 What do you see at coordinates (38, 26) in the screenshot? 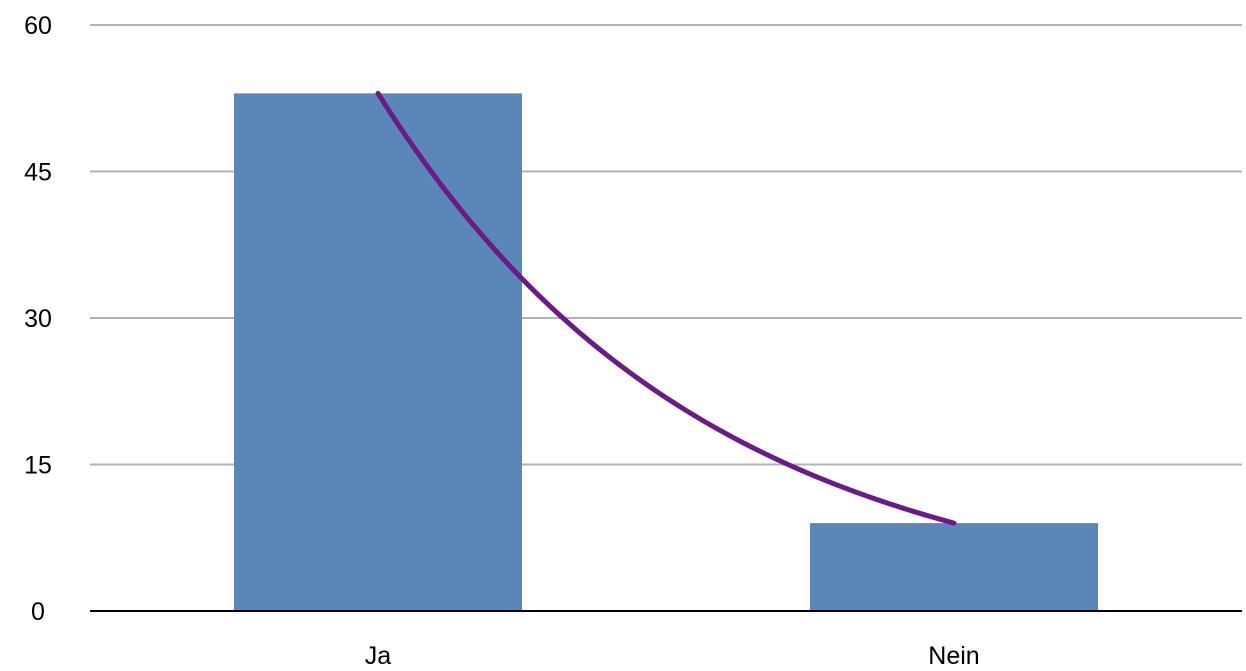
I see `y-tick-label-60: 60` at bounding box center [38, 26].